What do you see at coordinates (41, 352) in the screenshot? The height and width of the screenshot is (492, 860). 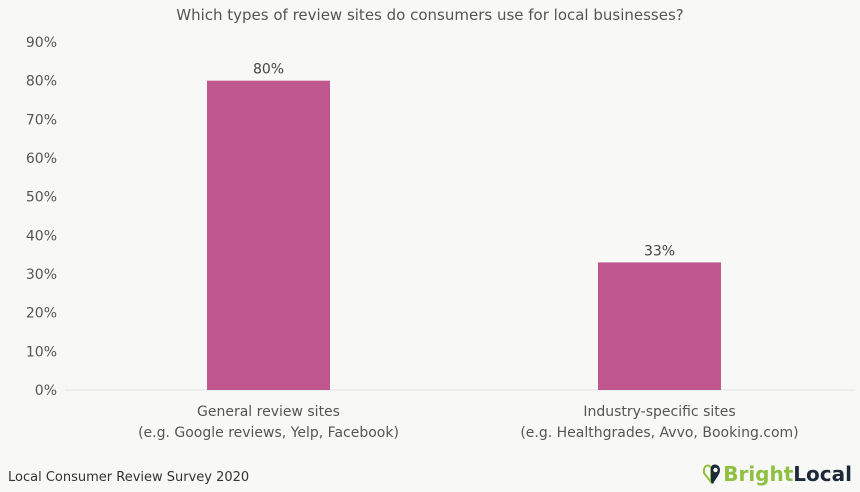 I see `y-tick-label: 10%` at bounding box center [41, 352].